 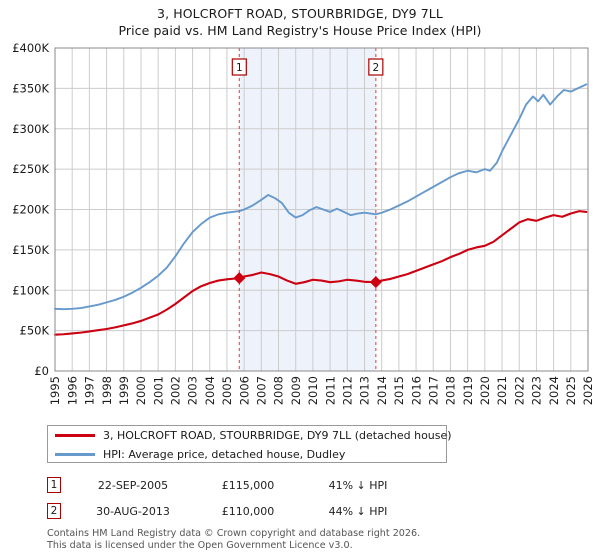 I want to click on x-axis-tick-label: 2003, so click(x=193, y=390).